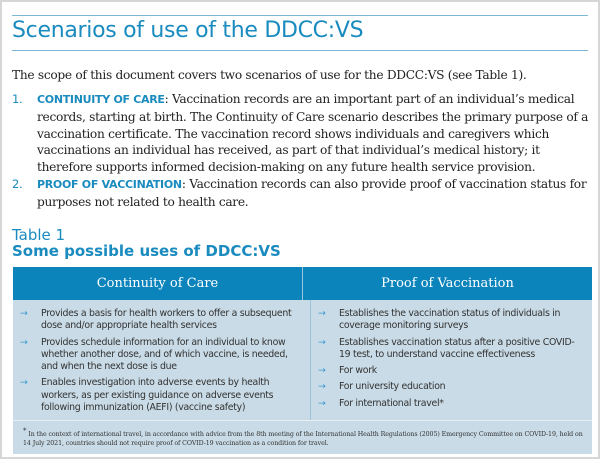  Describe the element at coordinates (391, 403) in the screenshot. I see `table-item-text: For international travel*` at that location.